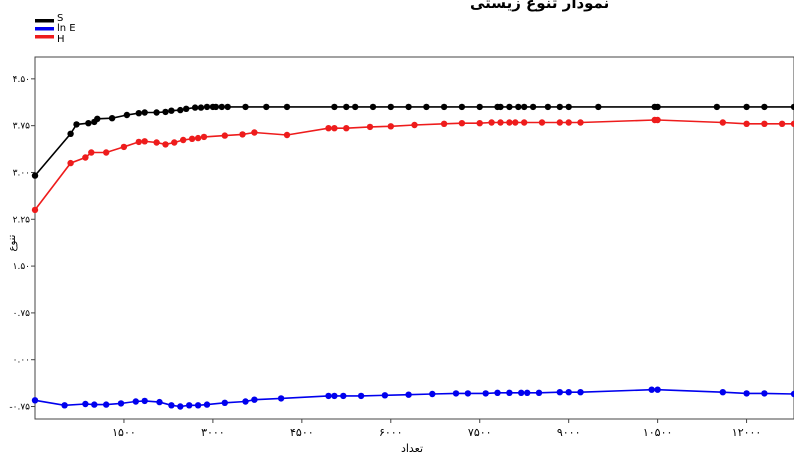  I want to click on x-tick-label: ۴۵۰۰, so click(302, 432).